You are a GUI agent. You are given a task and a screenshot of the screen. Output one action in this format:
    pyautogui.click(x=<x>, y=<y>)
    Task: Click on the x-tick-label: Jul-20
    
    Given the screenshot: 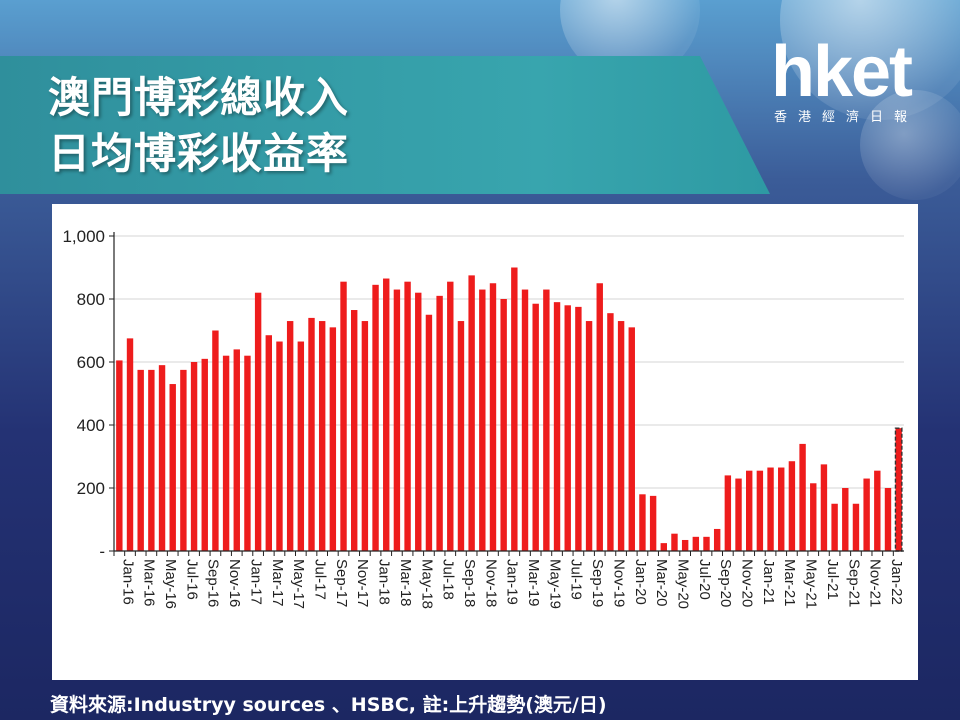 What is the action you would take?
    pyautogui.click(x=704, y=579)
    